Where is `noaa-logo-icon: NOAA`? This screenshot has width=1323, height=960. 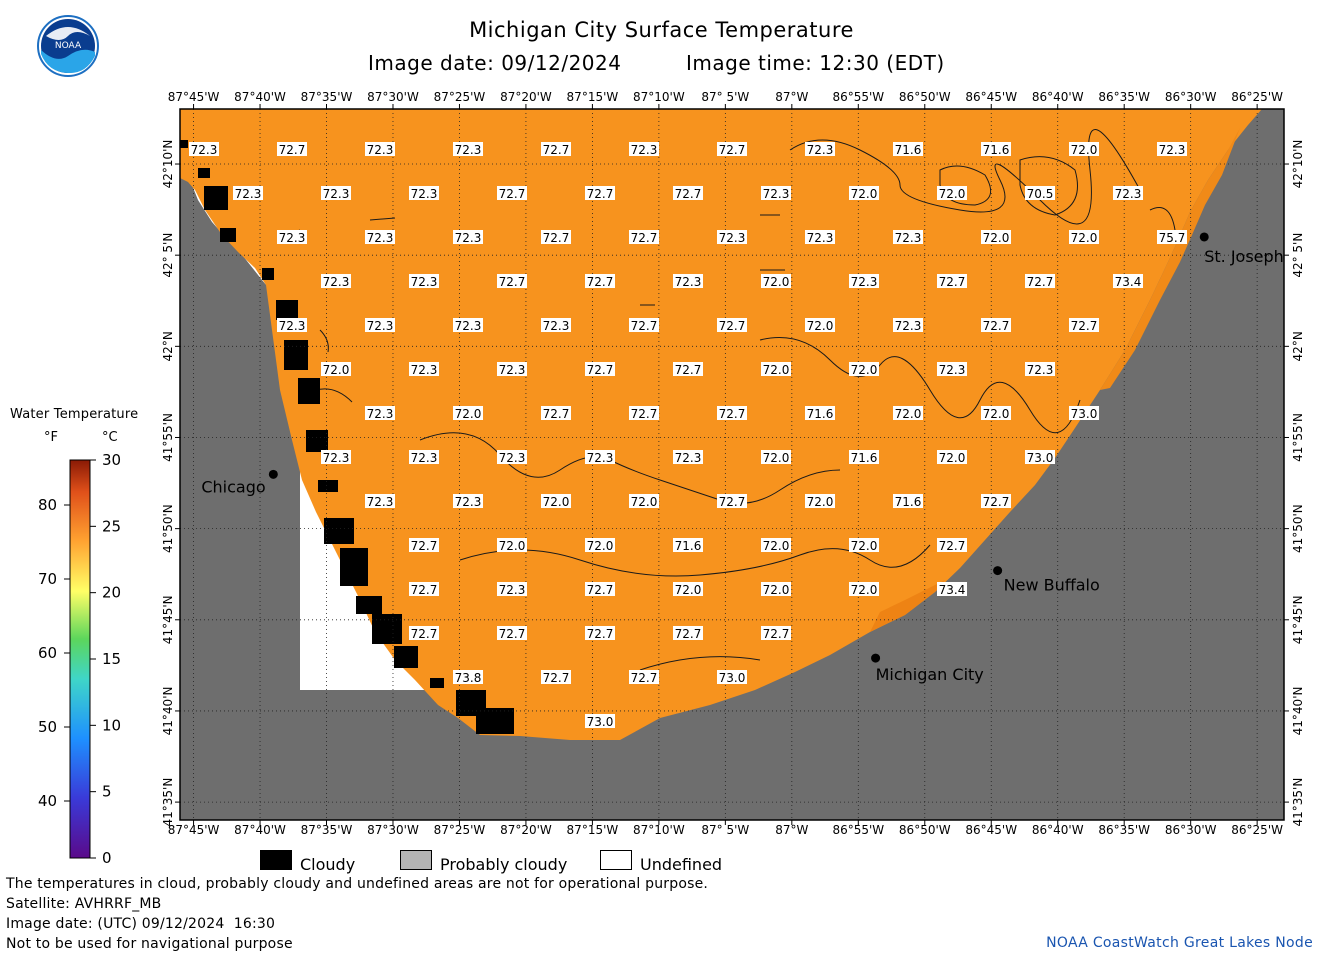
noaa-logo-icon: NOAA is located at coordinates (68, 46).